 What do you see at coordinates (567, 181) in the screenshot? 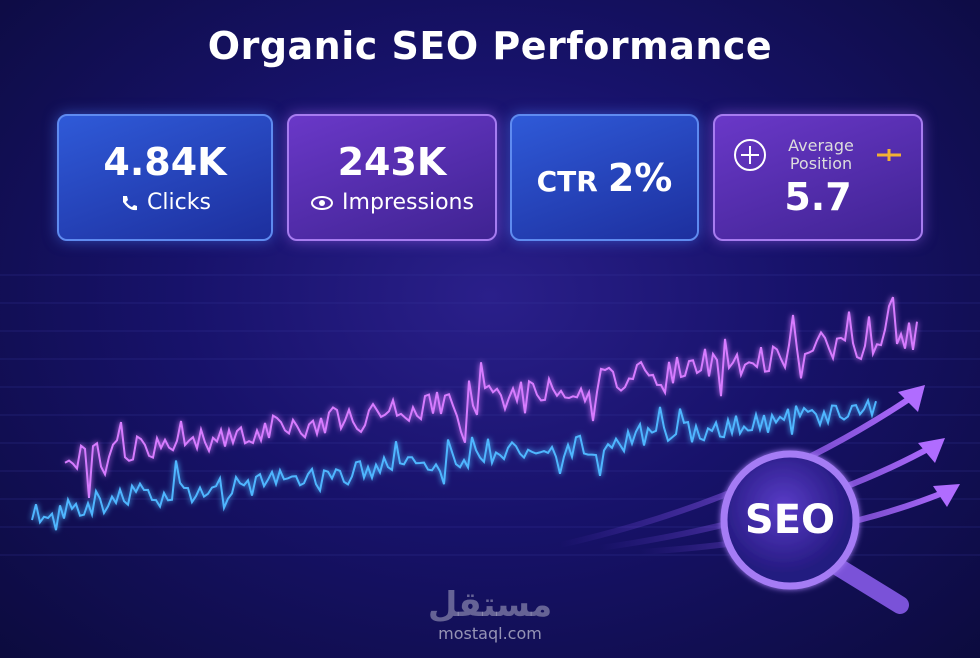
I see `stat-label: CTR` at bounding box center [567, 181].